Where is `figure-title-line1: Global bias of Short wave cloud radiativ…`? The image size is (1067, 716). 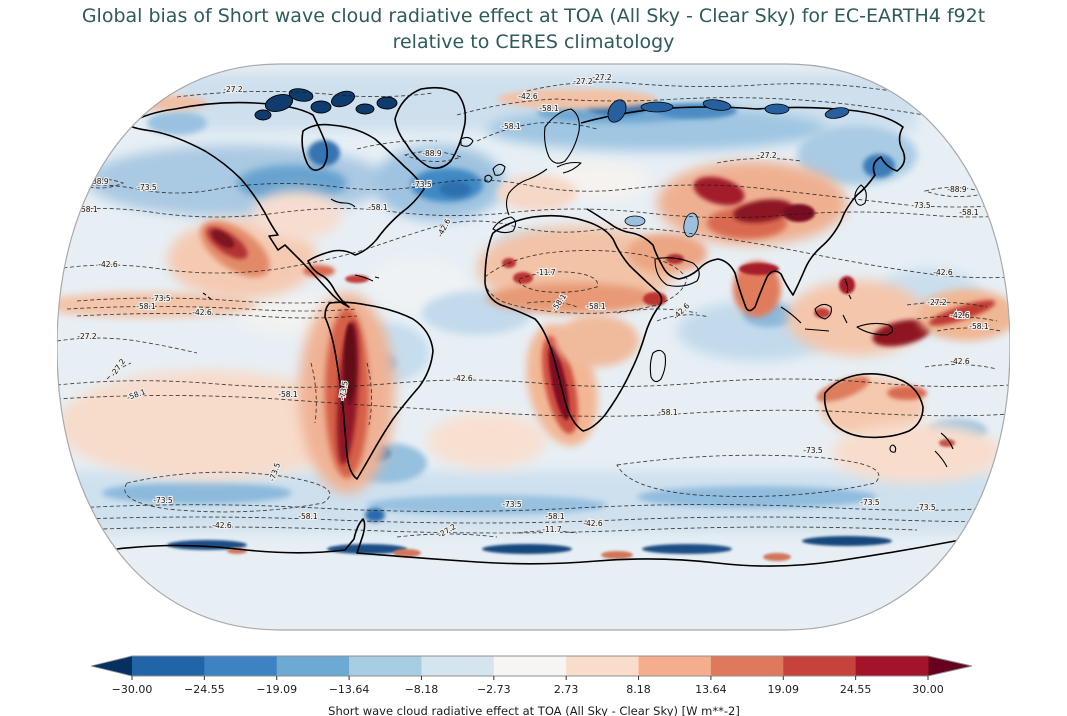
figure-title-line1: Global bias of Short wave cloud radiativ… is located at coordinates (533, 16).